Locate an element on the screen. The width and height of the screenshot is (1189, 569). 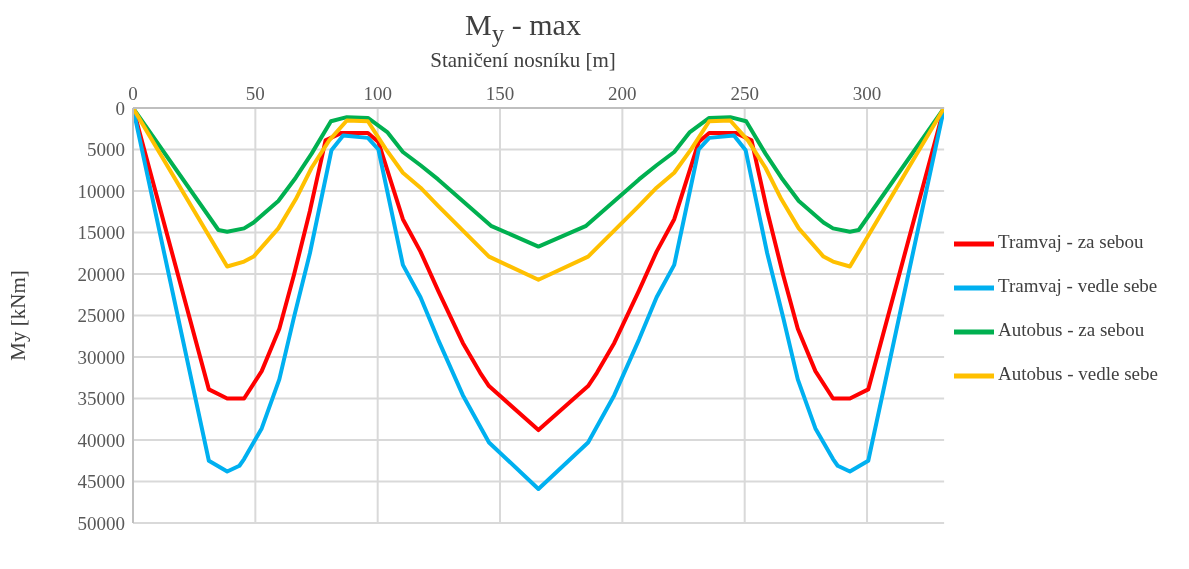
chart-title: M$_{y}$ - max is located at coordinates (523, 28).